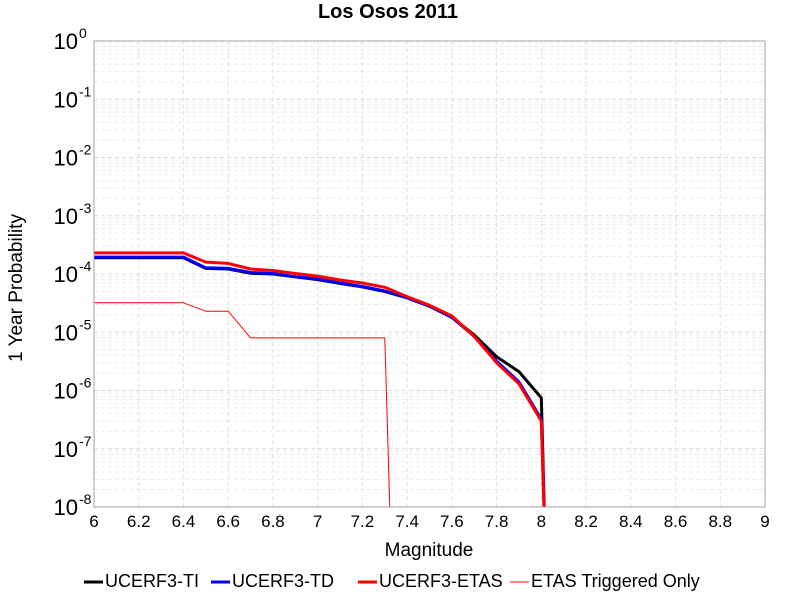 This screenshot has width=800, height=600. What do you see at coordinates (93, 521) in the screenshot?
I see `x-tick-label: 6` at bounding box center [93, 521].